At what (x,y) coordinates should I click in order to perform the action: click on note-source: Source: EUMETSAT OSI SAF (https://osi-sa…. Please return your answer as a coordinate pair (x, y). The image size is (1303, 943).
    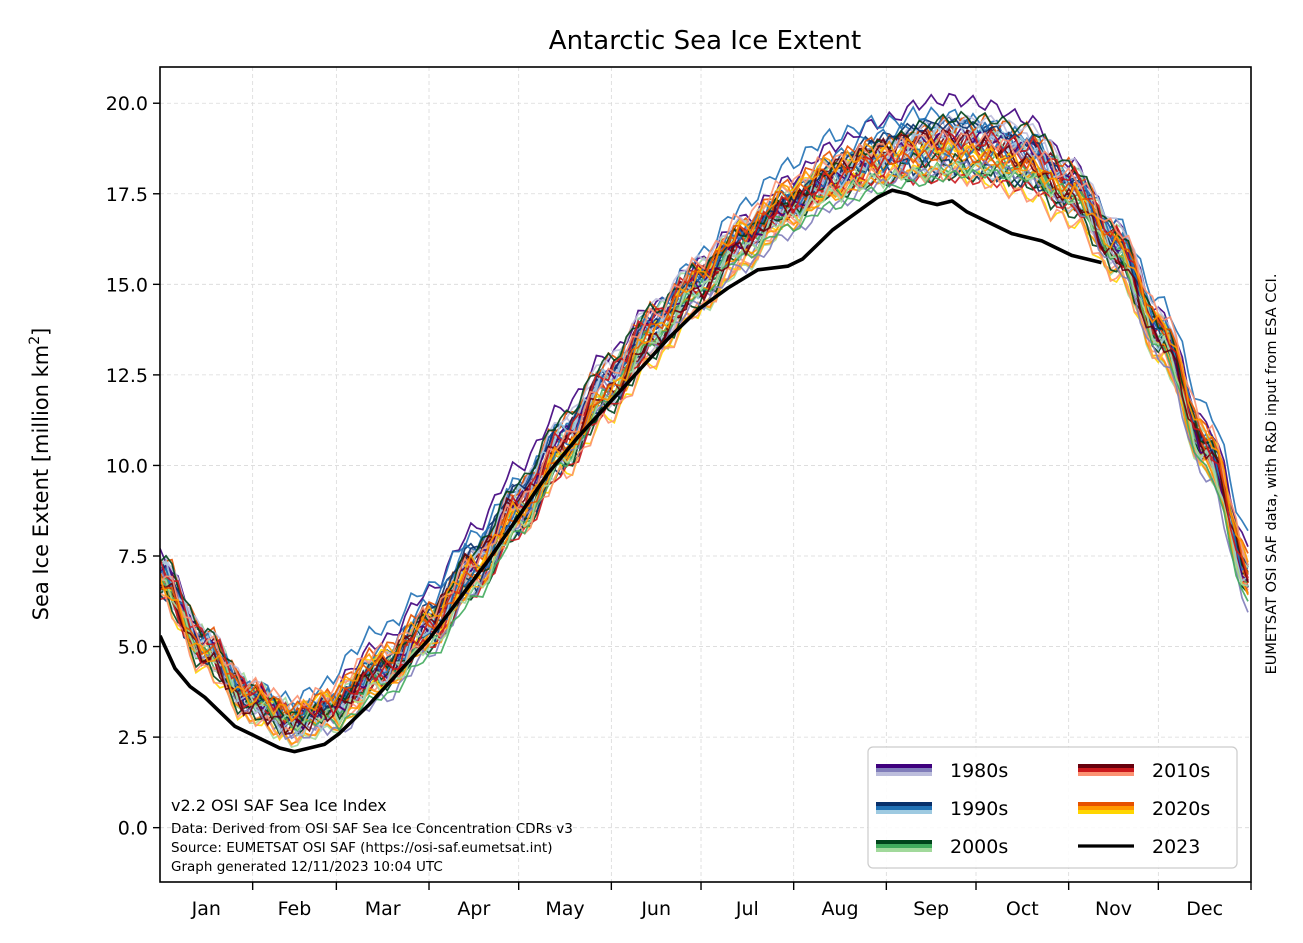
    Looking at the image, I should click on (361, 848).